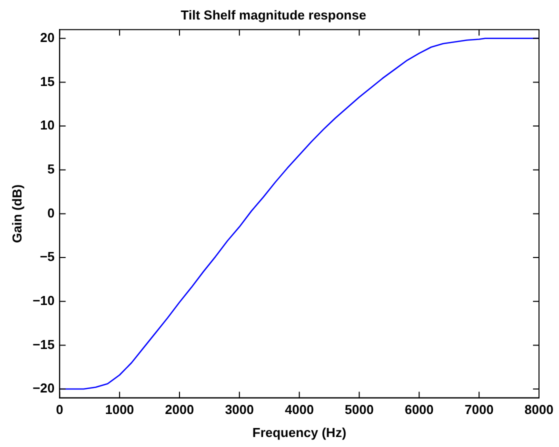 The image size is (559, 447). What do you see at coordinates (43, 388) in the screenshot?
I see `y-tick-label: −20` at bounding box center [43, 388].